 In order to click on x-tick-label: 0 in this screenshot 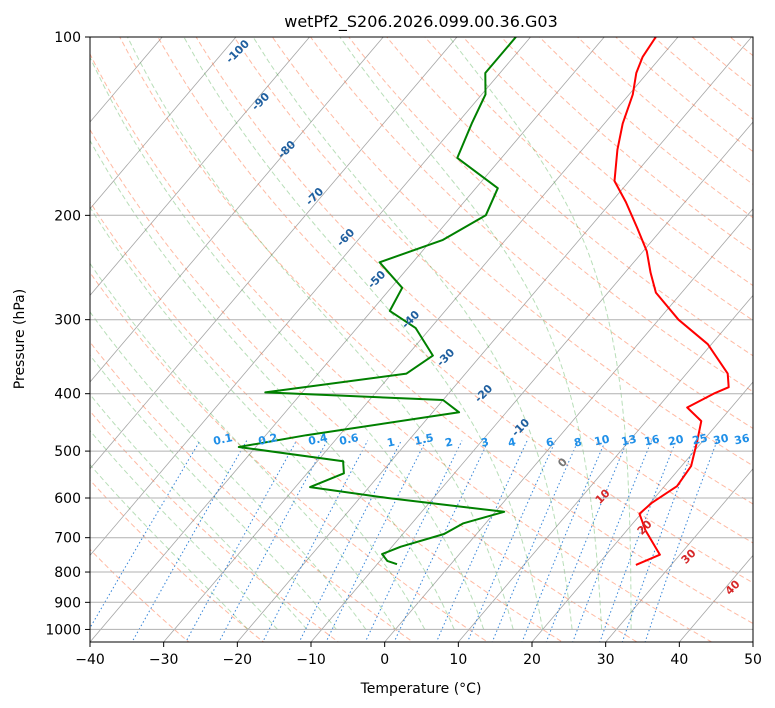, I will do `click(384, 660)`.